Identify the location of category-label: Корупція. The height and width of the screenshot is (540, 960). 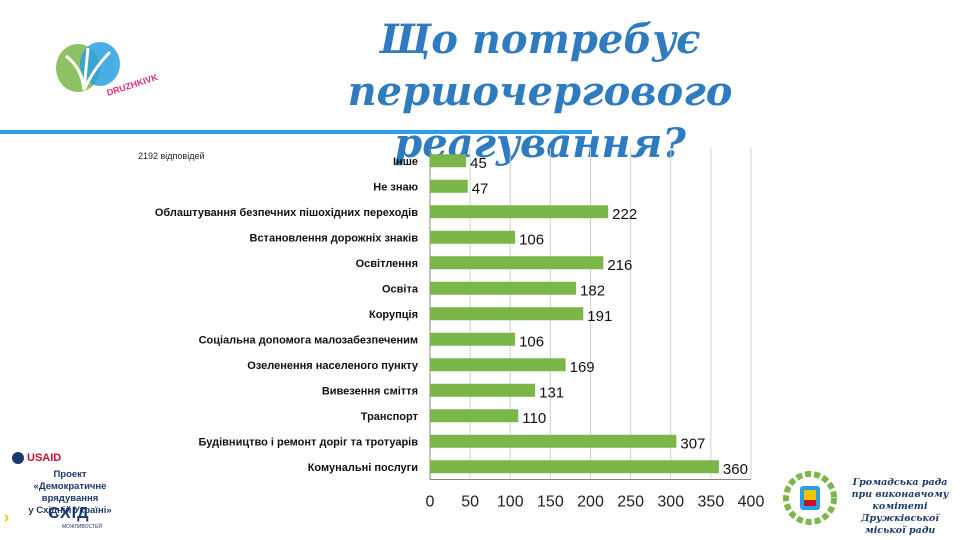
(393, 315).